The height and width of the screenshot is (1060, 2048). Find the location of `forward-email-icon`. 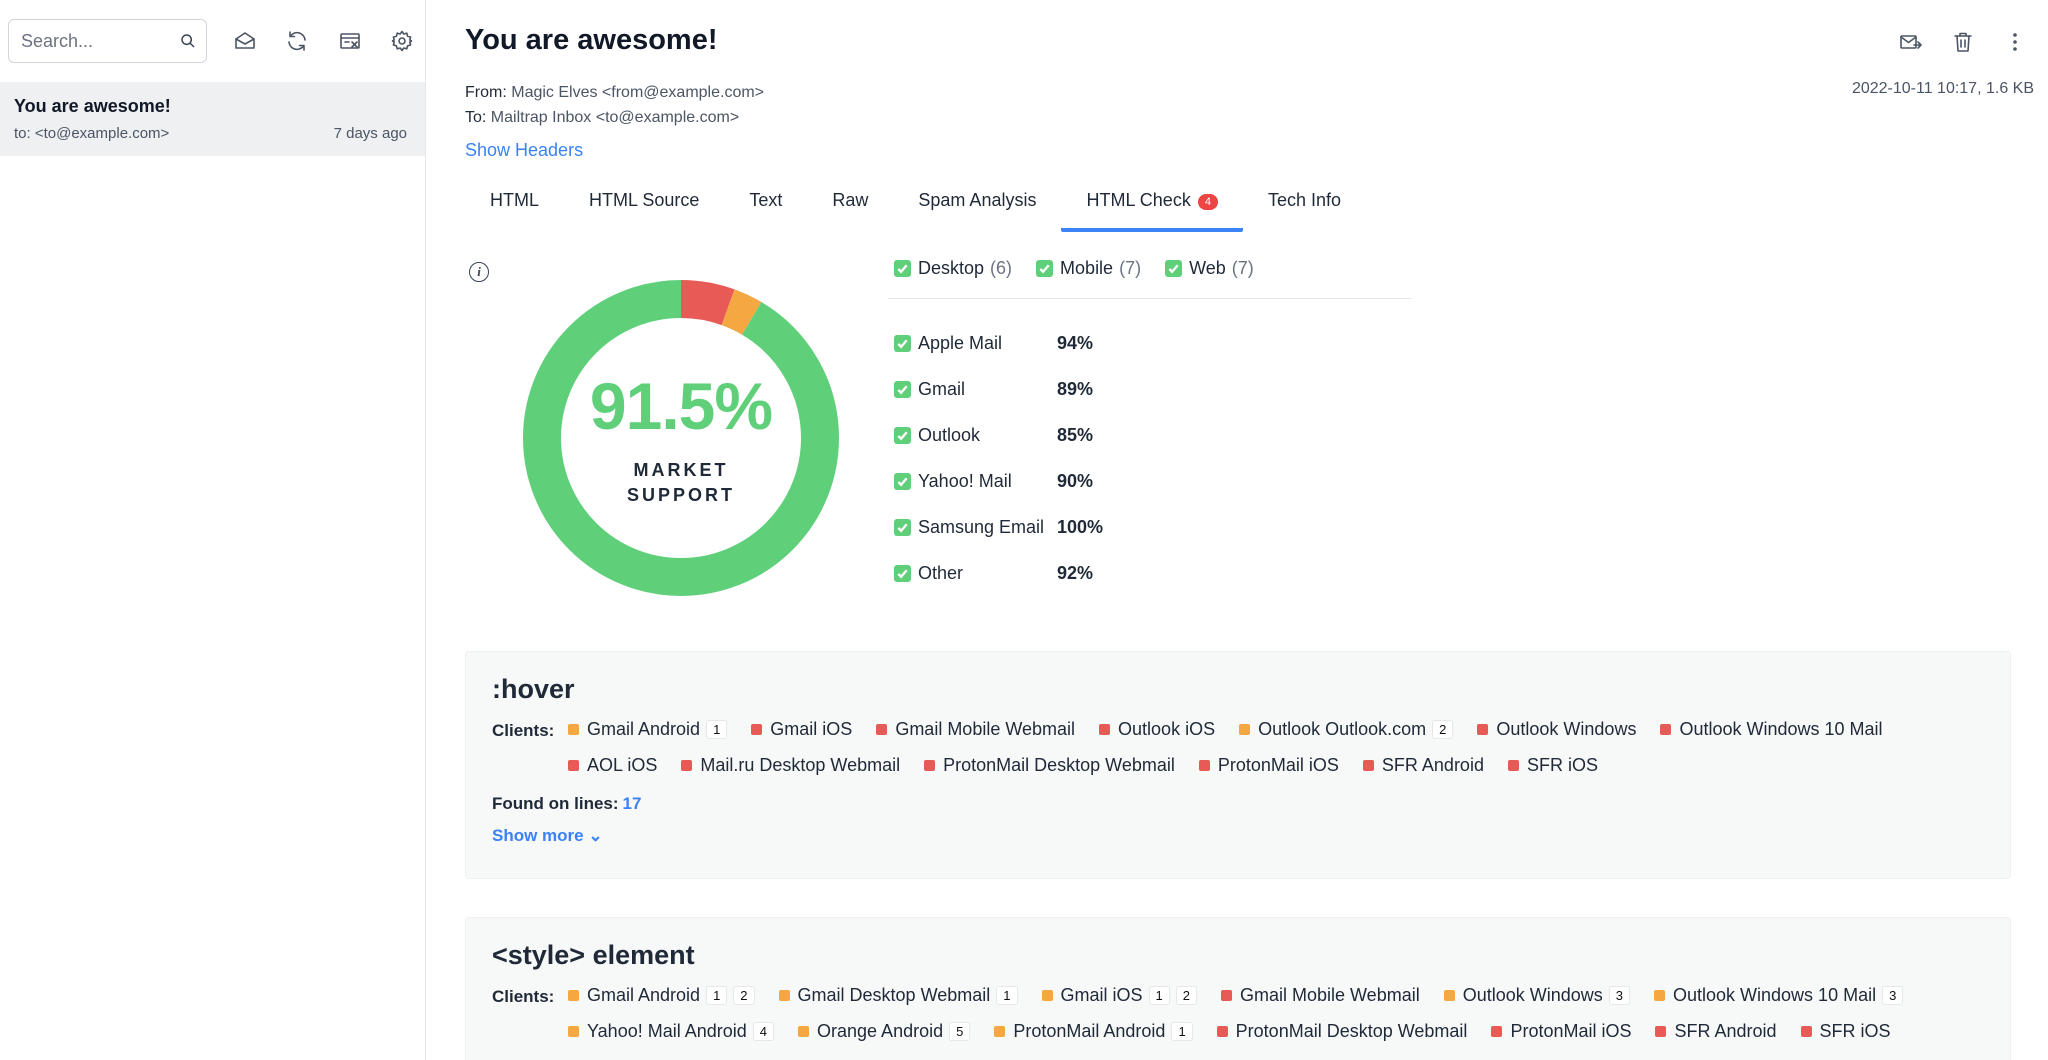

forward-email-icon is located at coordinates (1911, 42).